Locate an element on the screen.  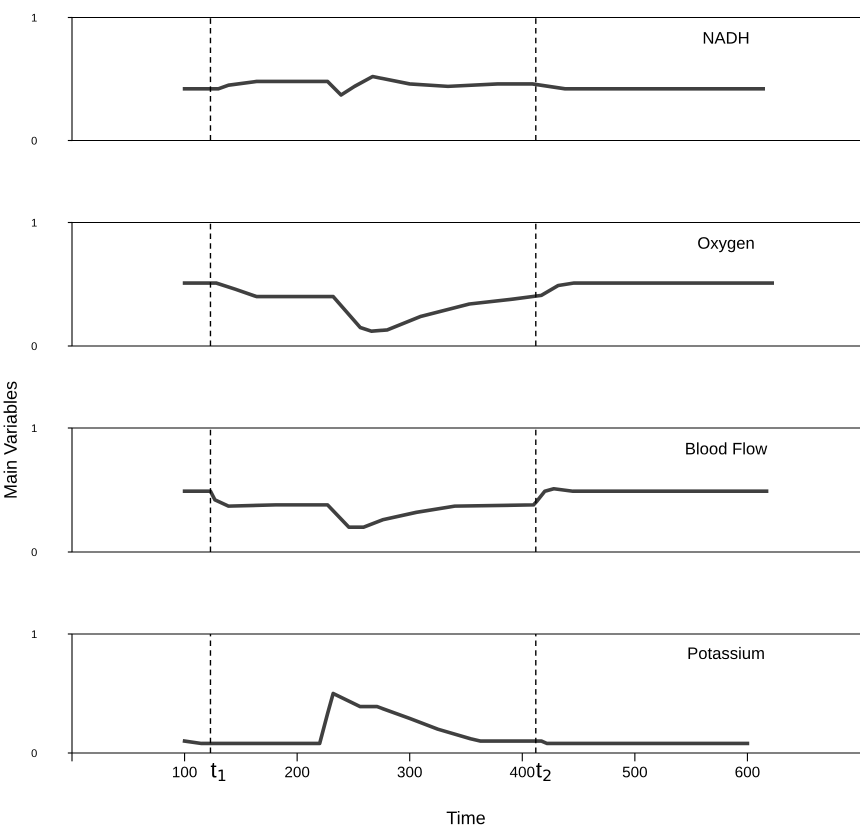
x-tick-label: 300 is located at coordinates (410, 772).